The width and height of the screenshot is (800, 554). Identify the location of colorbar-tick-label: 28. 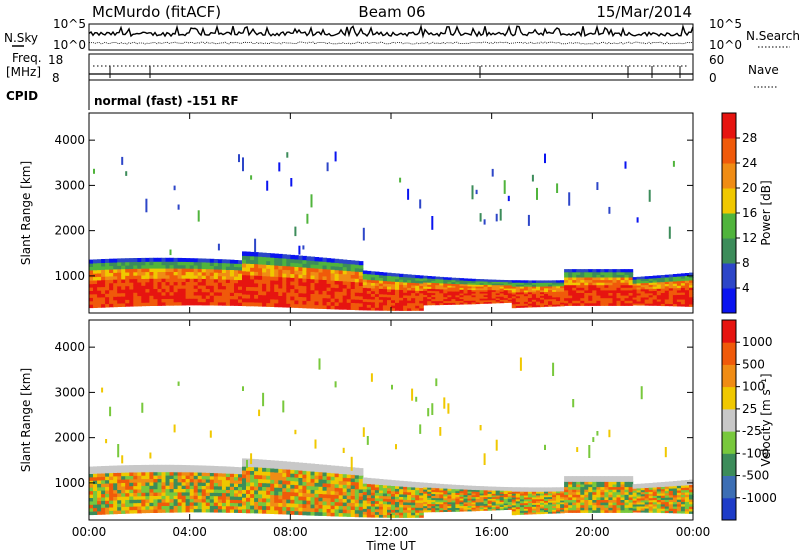
(749, 138).